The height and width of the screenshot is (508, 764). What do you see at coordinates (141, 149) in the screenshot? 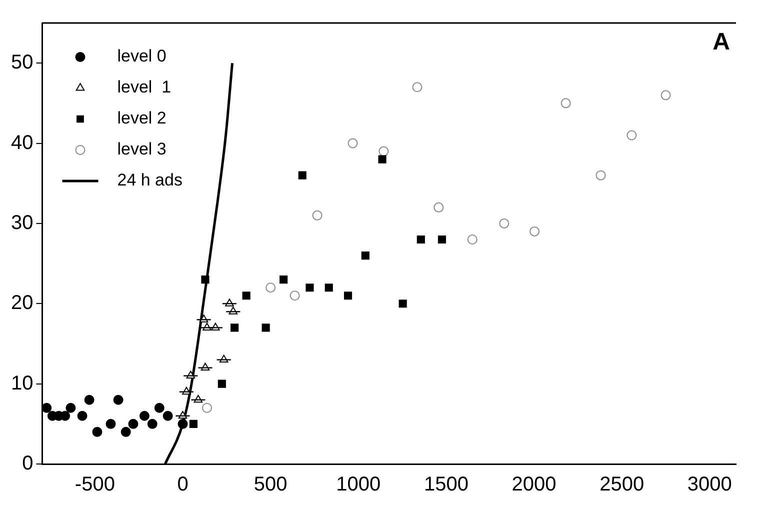
I see `legend-label: level 3` at bounding box center [141, 149].